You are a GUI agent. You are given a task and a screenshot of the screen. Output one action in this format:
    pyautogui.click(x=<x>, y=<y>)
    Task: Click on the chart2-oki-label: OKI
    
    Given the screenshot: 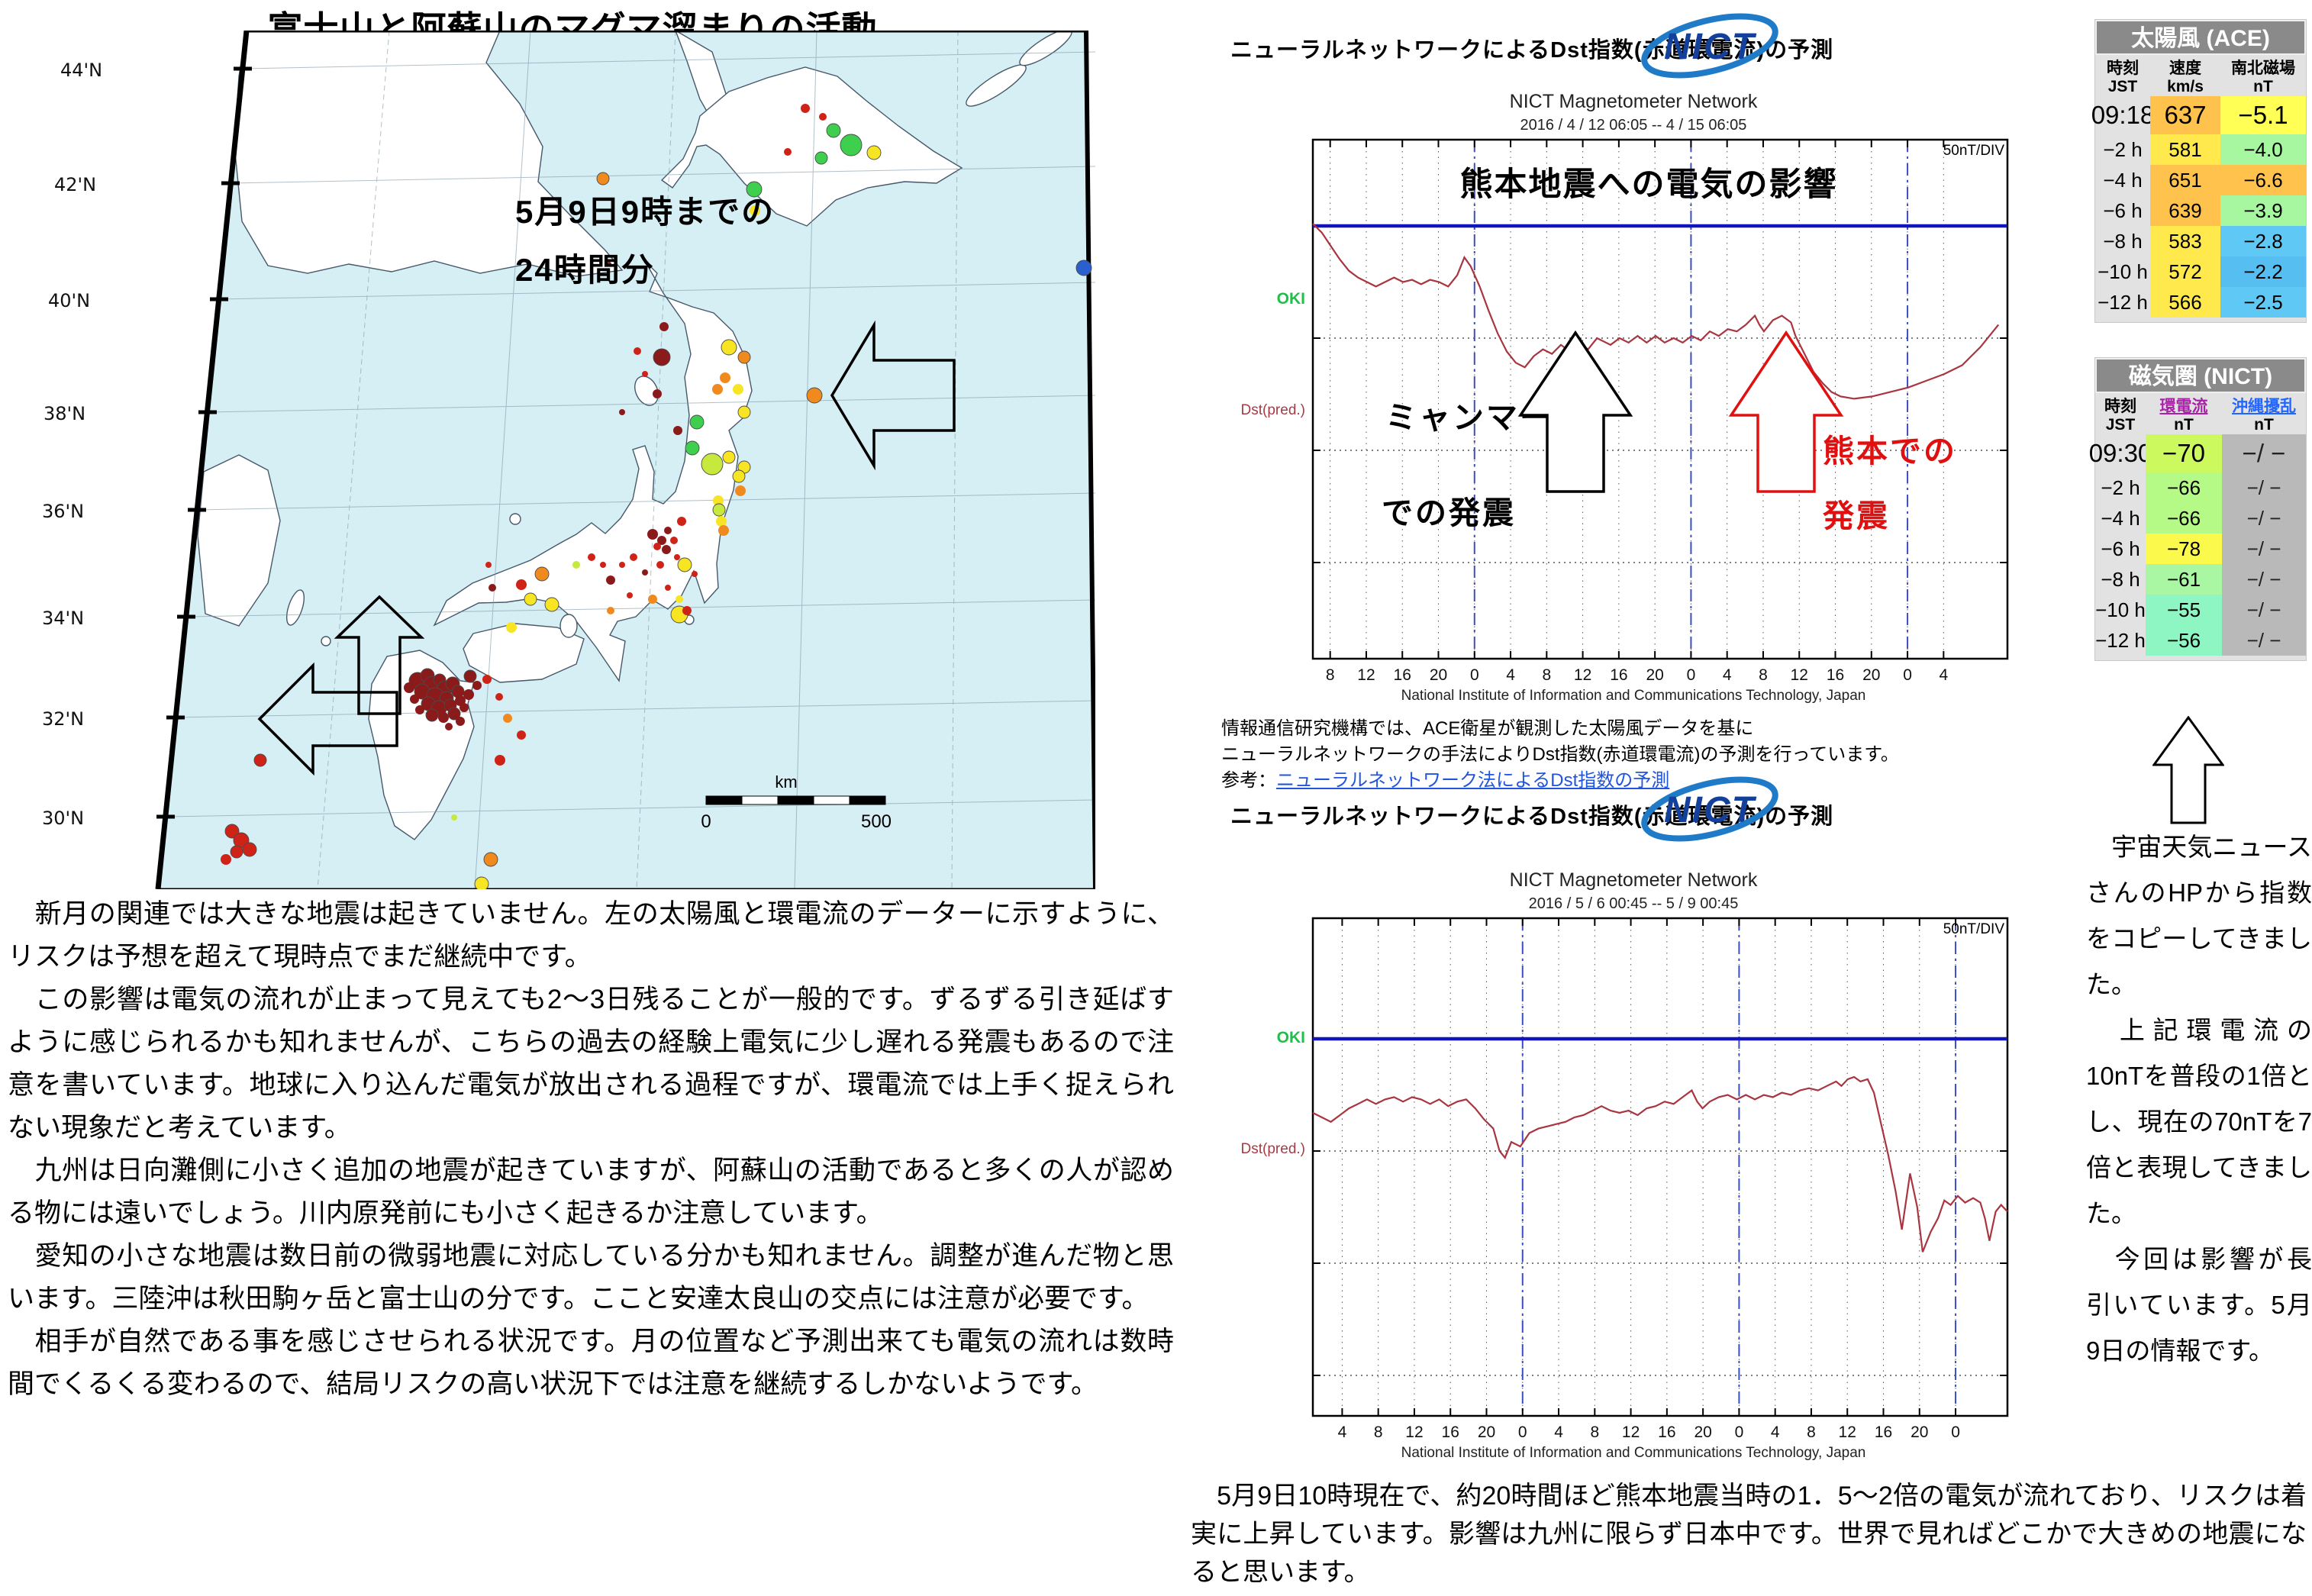 What is the action you would take?
    pyautogui.click(x=1290, y=1037)
    